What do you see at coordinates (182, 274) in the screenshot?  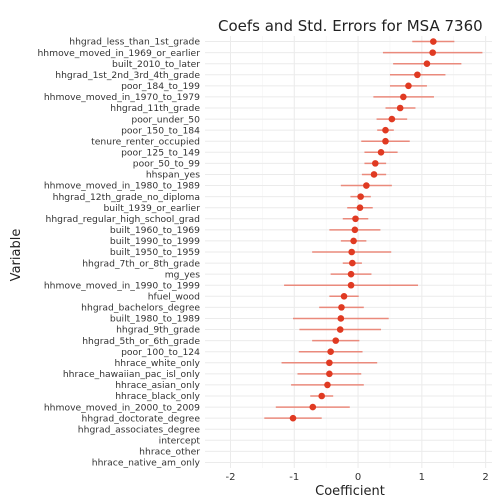 I see `y-tick-label: mg_yes` at bounding box center [182, 274].